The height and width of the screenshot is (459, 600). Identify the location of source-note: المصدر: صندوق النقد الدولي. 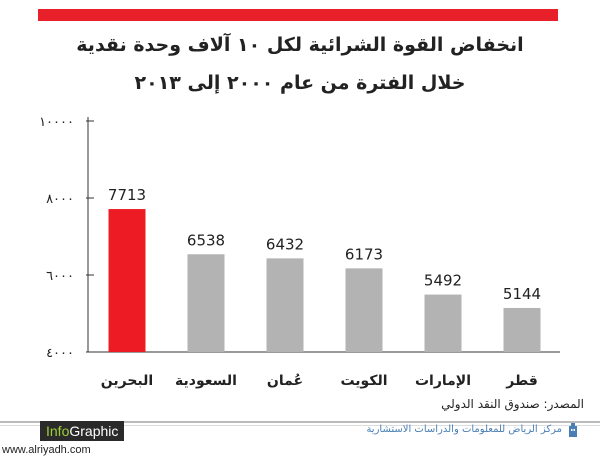
(512, 404).